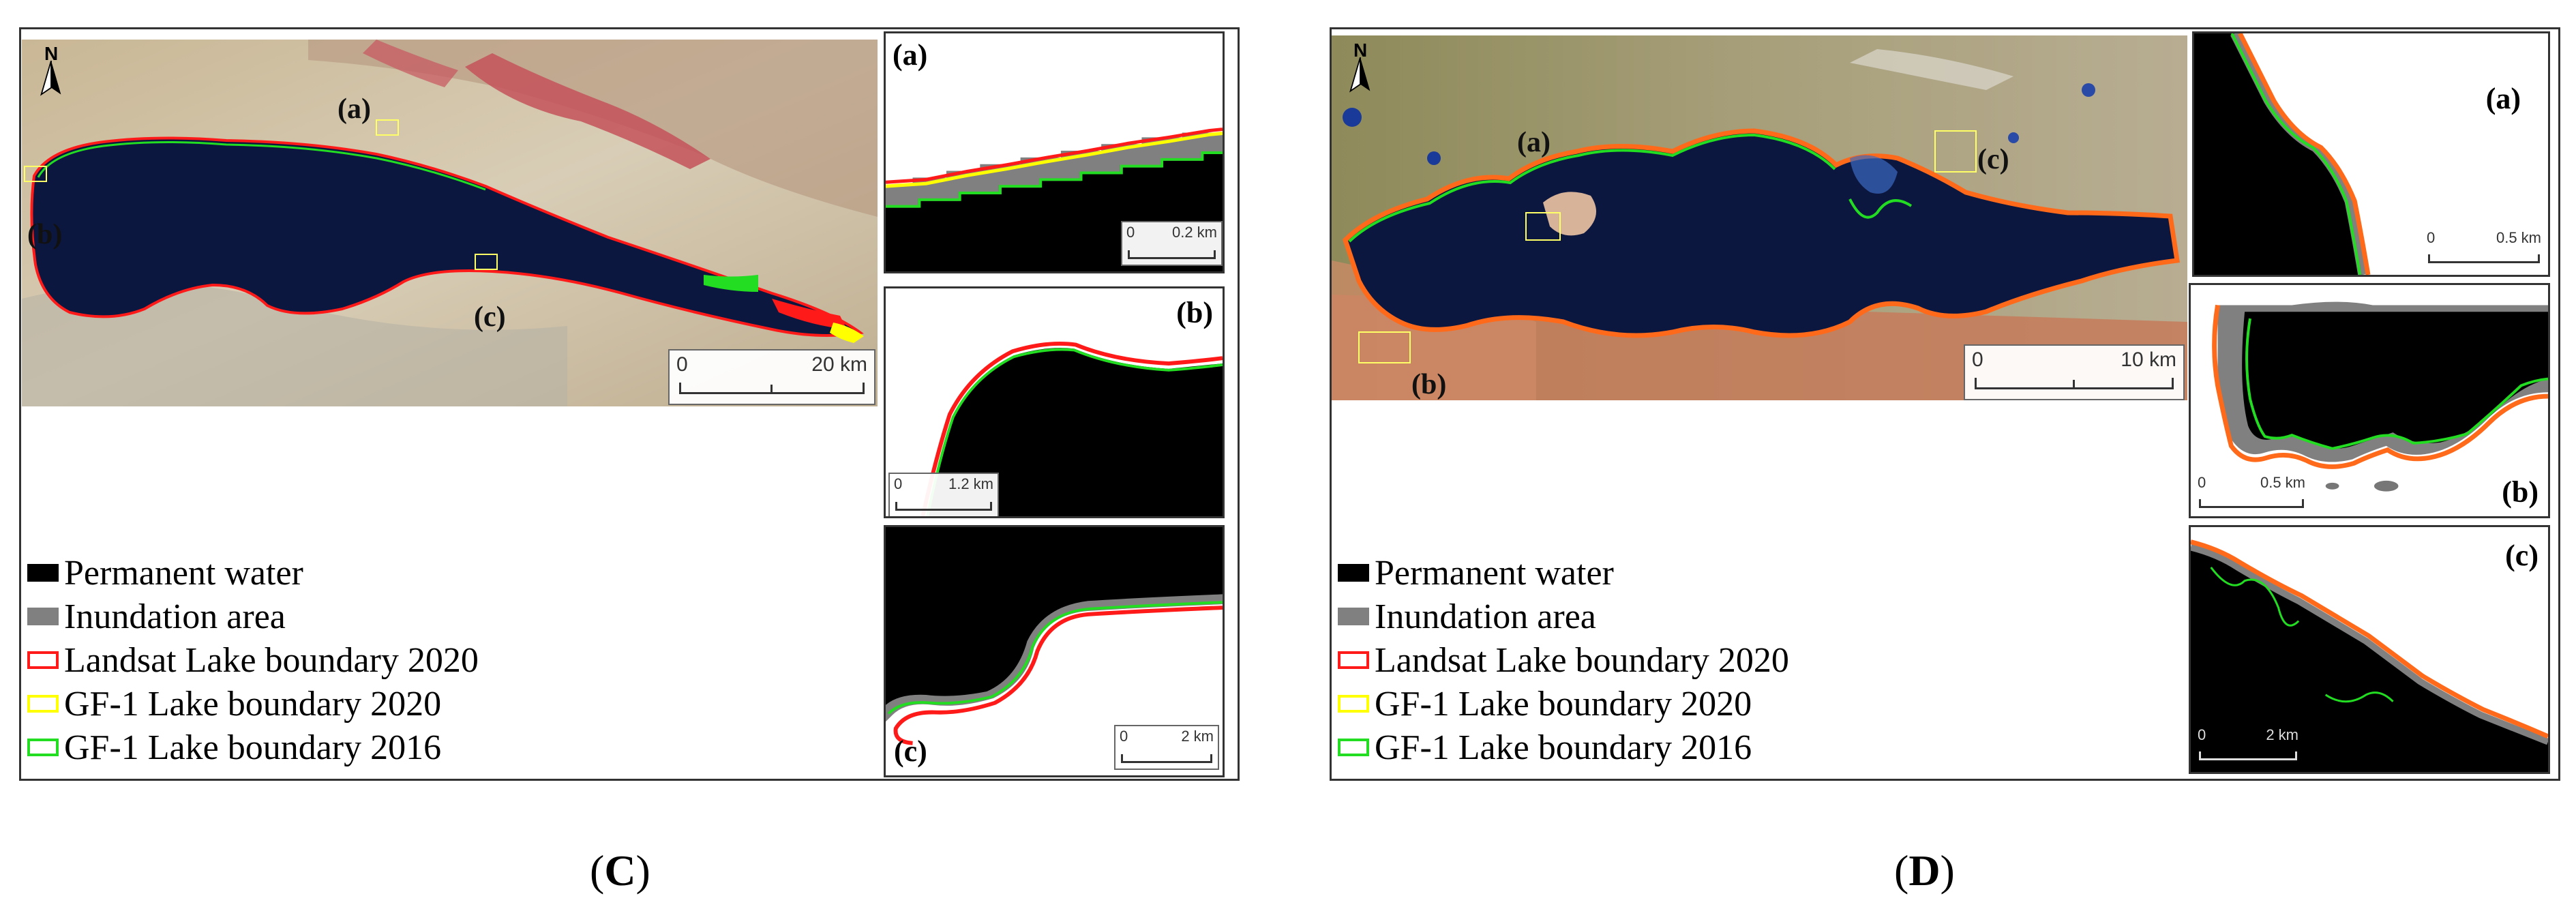 This screenshot has height=924, width=2576. Describe the element at coordinates (2074, 372) in the screenshot. I see `scale-bar: 0 10 km` at that location.